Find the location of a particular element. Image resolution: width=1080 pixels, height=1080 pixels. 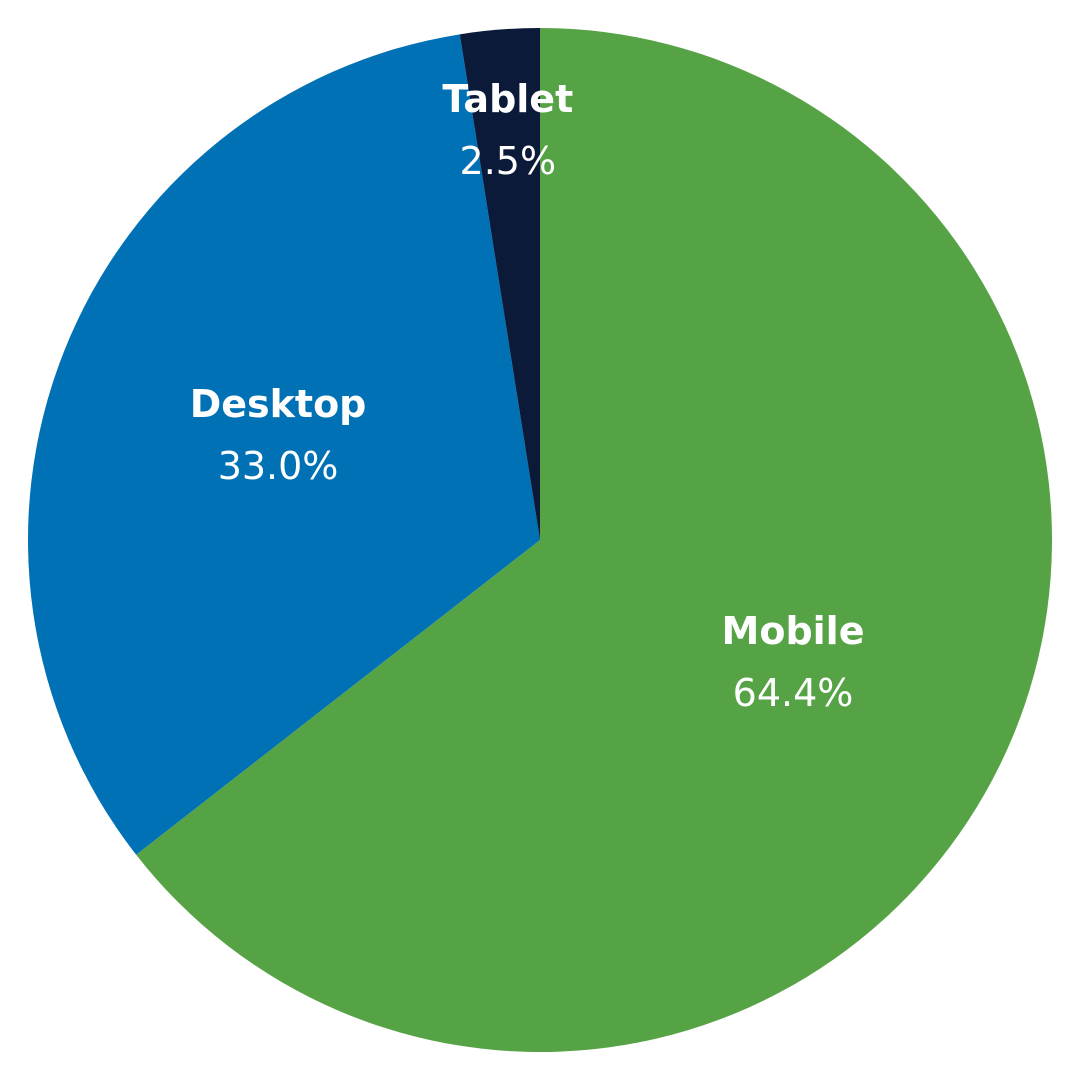

value-label: 2.5% is located at coordinates (508, 161).